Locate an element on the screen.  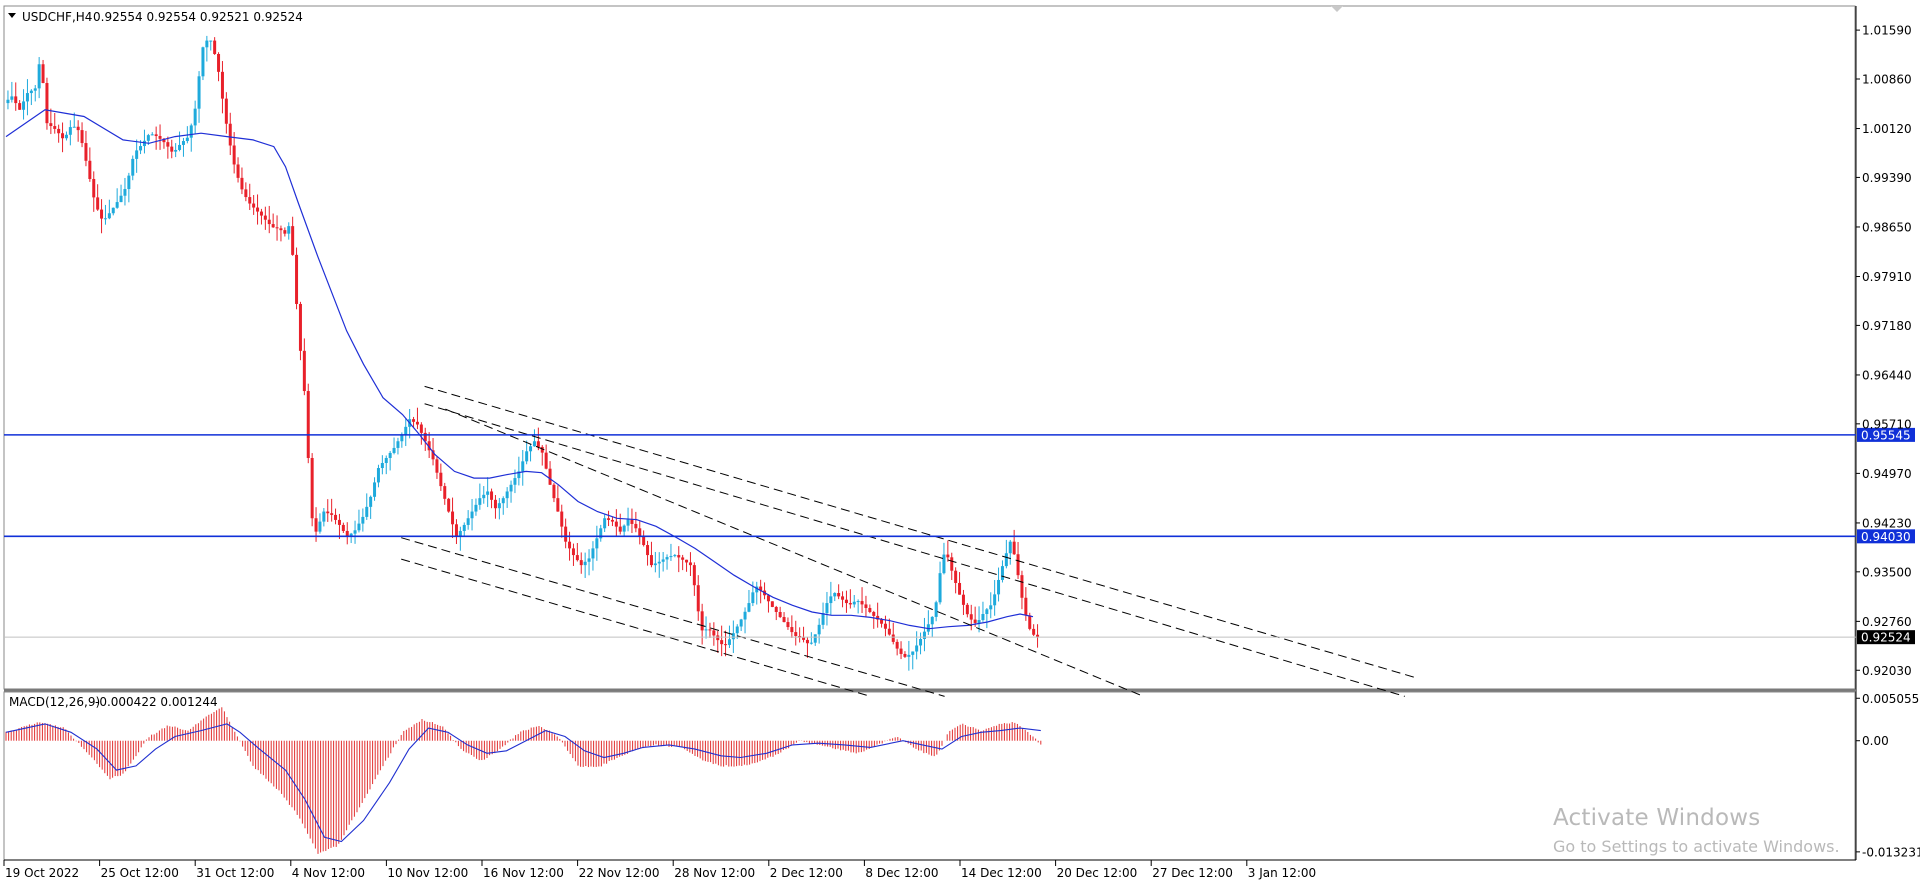
chart-shift-marker is located at coordinates (1337, 9).